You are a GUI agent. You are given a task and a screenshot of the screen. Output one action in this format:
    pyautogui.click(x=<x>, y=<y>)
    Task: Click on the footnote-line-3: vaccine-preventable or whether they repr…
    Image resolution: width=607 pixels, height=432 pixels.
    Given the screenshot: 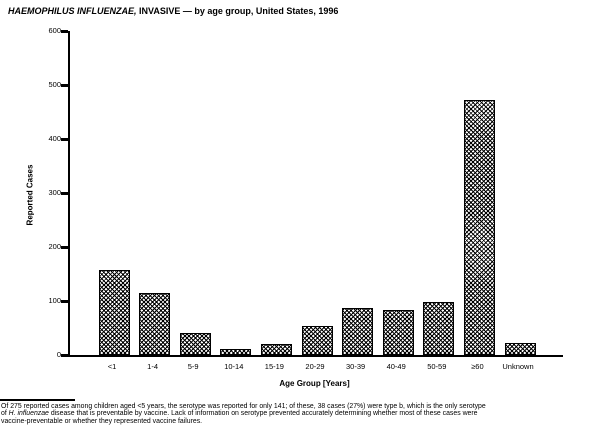 What is the action you would take?
    pyautogui.click(x=102, y=421)
    